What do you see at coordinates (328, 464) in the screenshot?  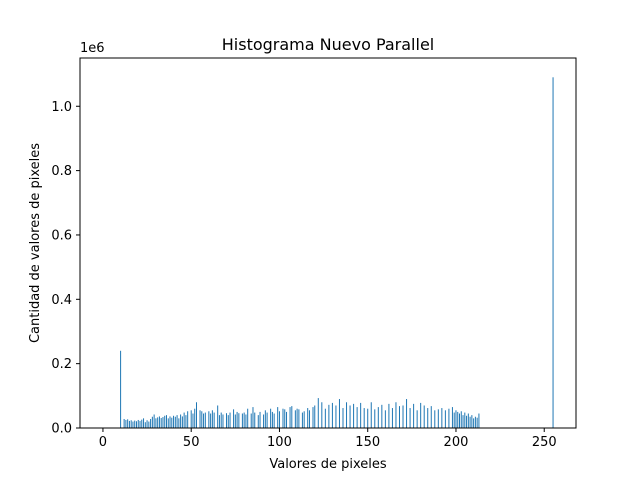 I see `x-axis-label: Valores de pixeles` at bounding box center [328, 464].